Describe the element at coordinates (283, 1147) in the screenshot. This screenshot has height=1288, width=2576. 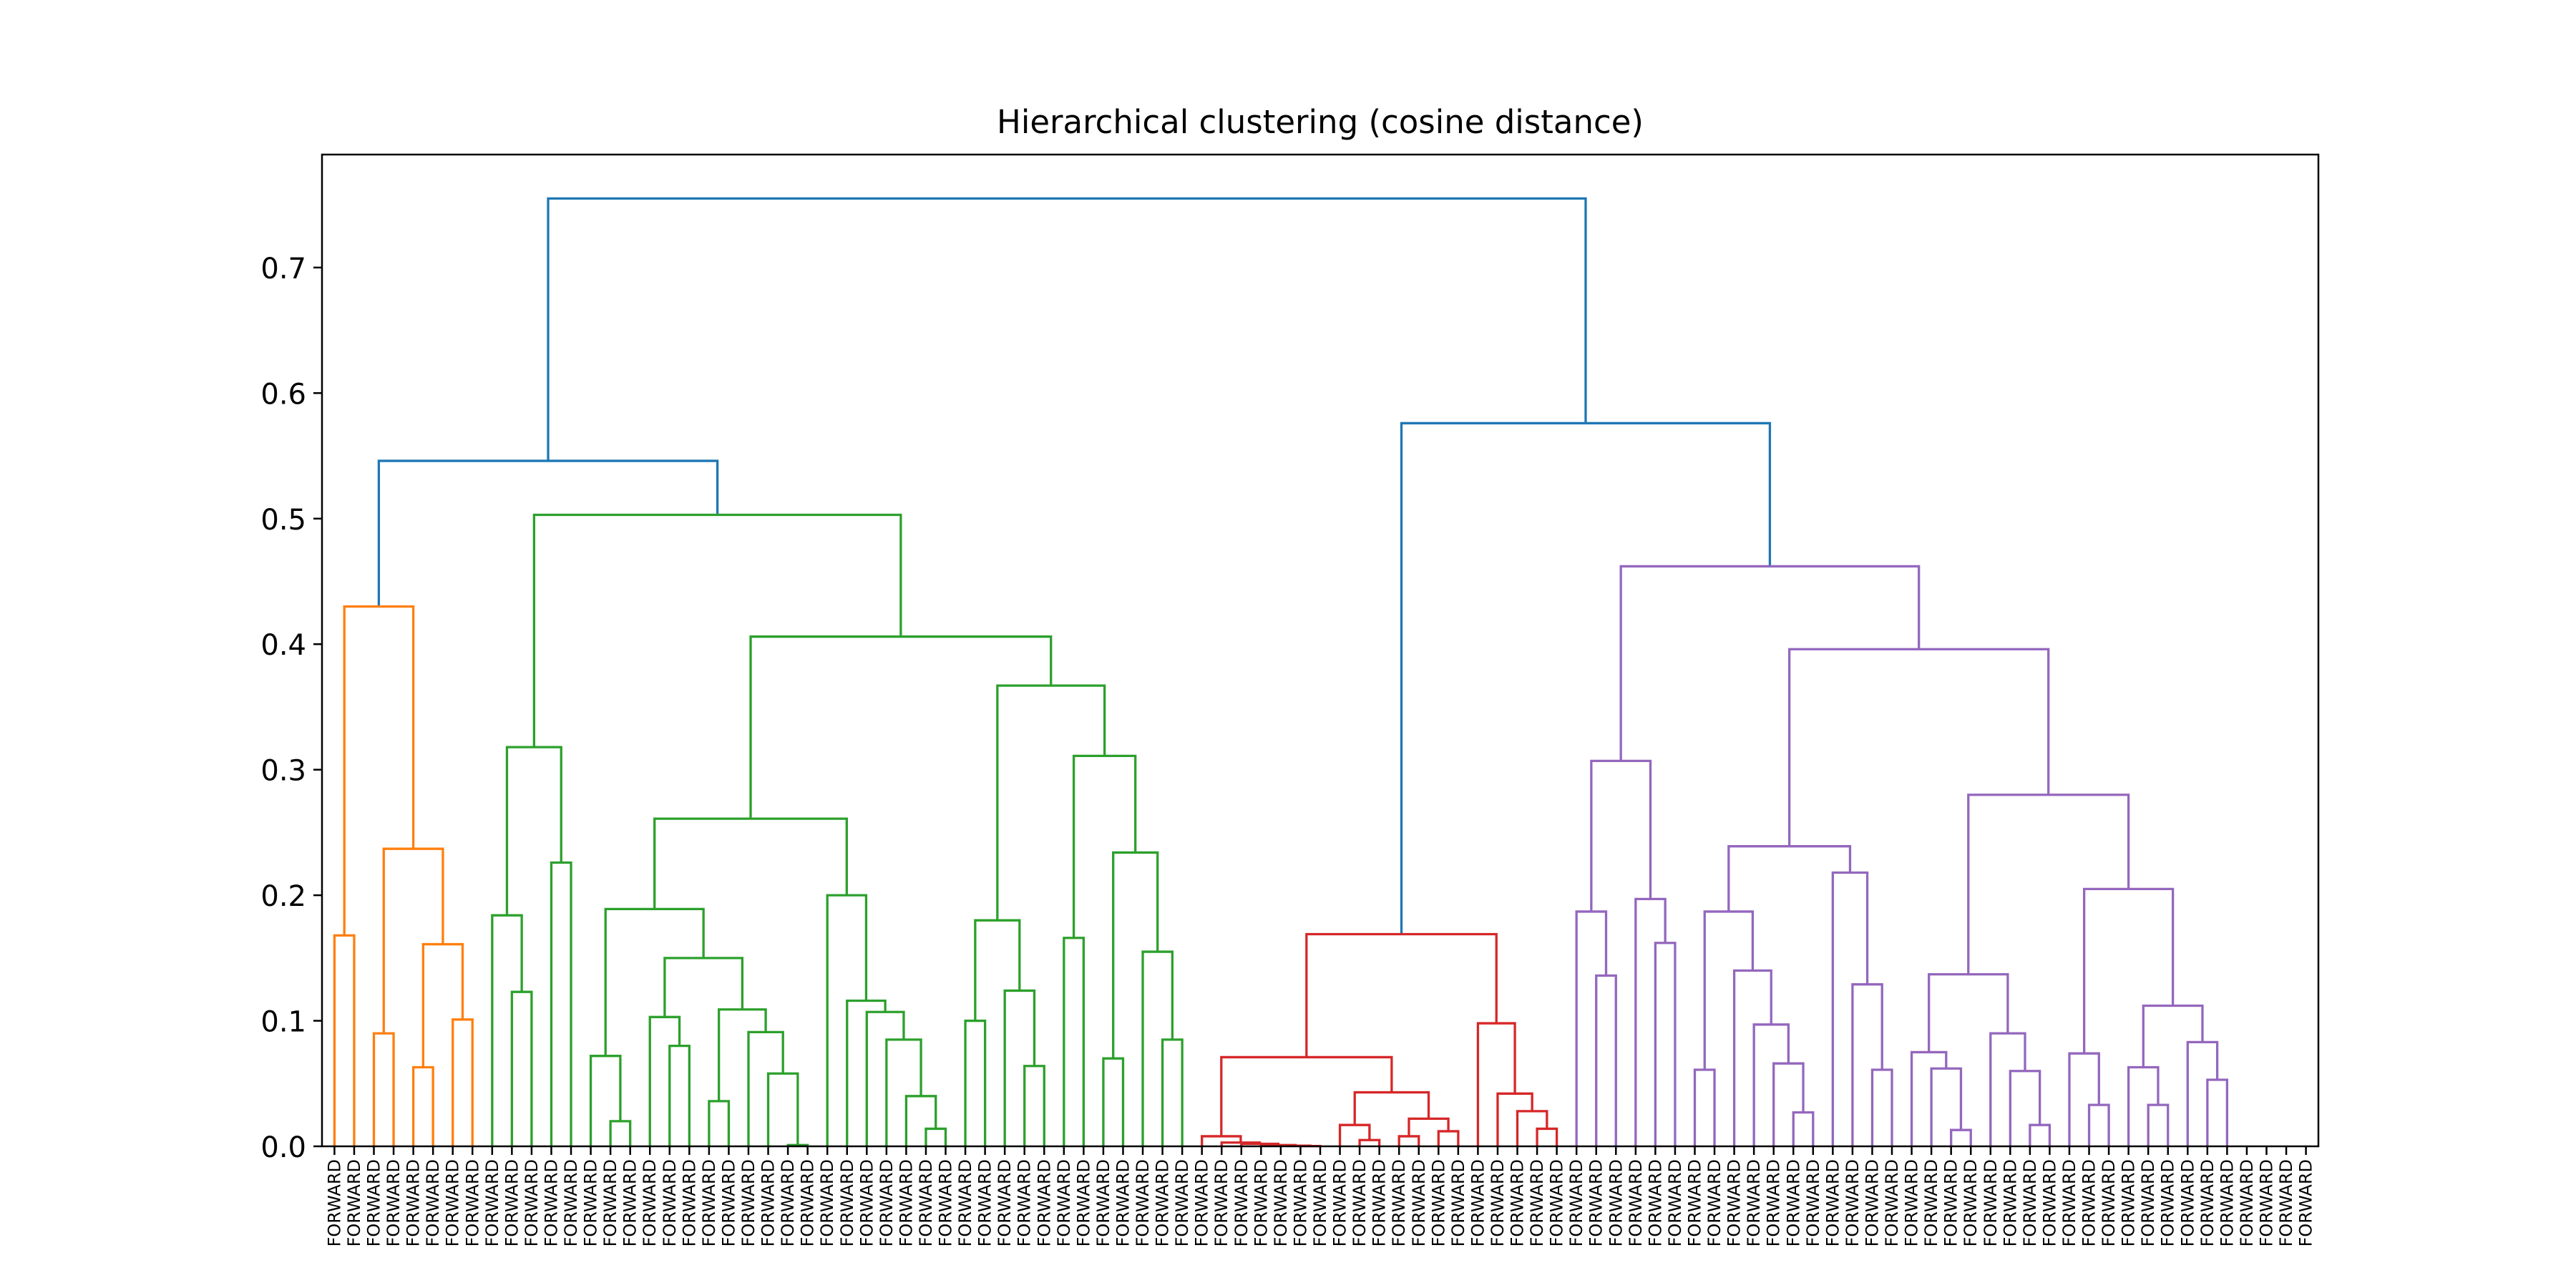
I see `y-tick-label: 0.0` at that location.